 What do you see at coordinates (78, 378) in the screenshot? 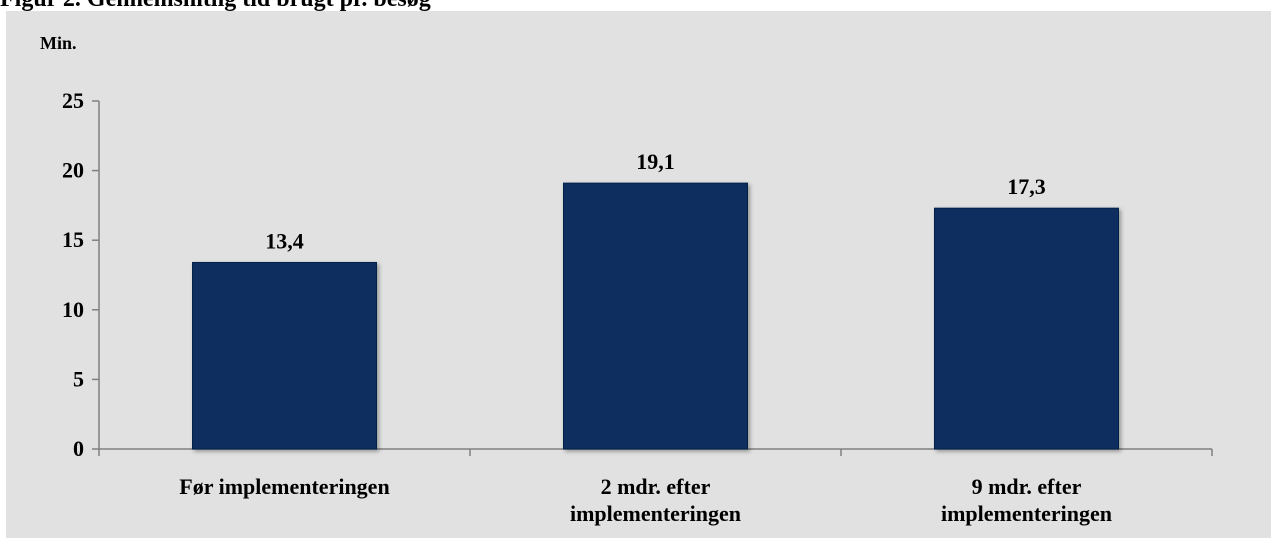
I see `y-tick-label: 5` at bounding box center [78, 378].